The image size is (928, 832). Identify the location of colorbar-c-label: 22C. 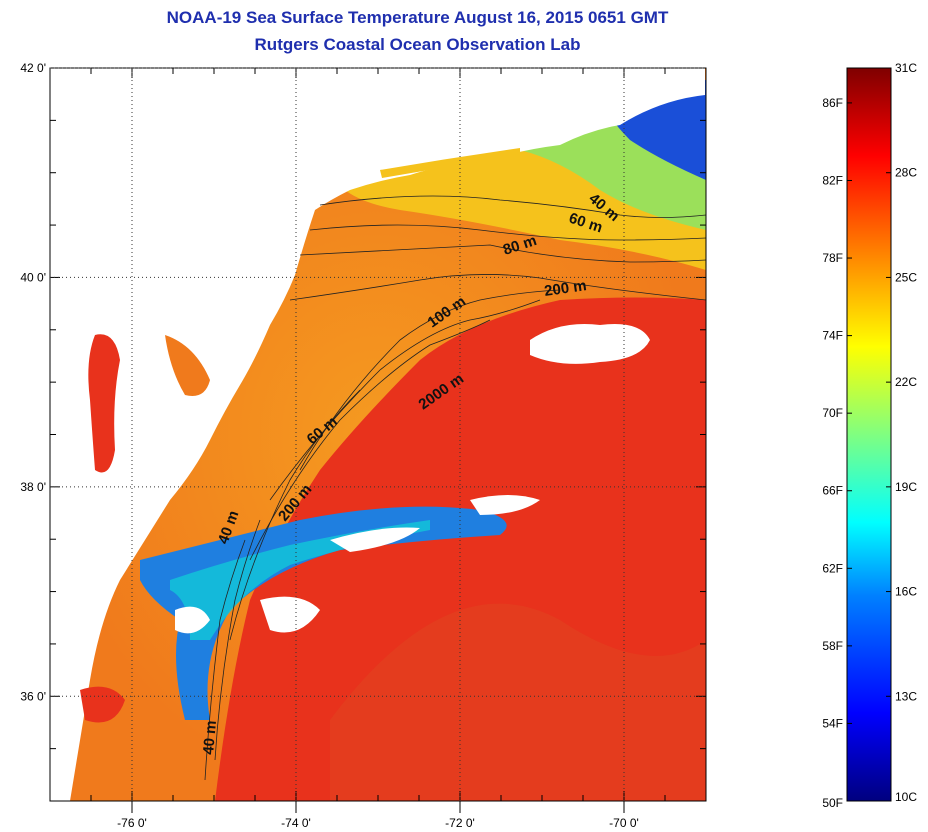
(906, 382).